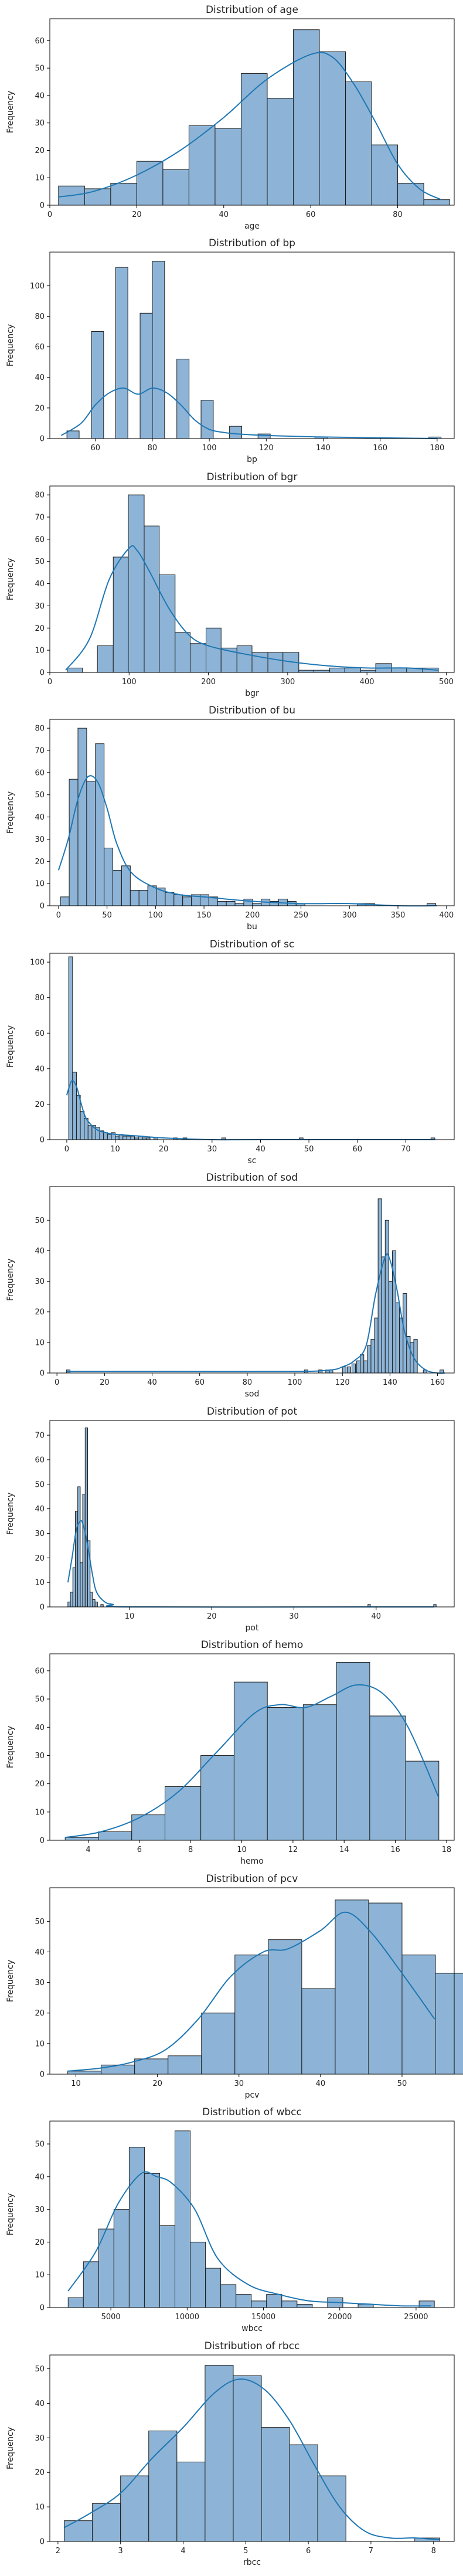 This screenshot has height=2576, width=463. What do you see at coordinates (187, 2318) in the screenshot?
I see `x-tick-label: 10000` at bounding box center [187, 2318].